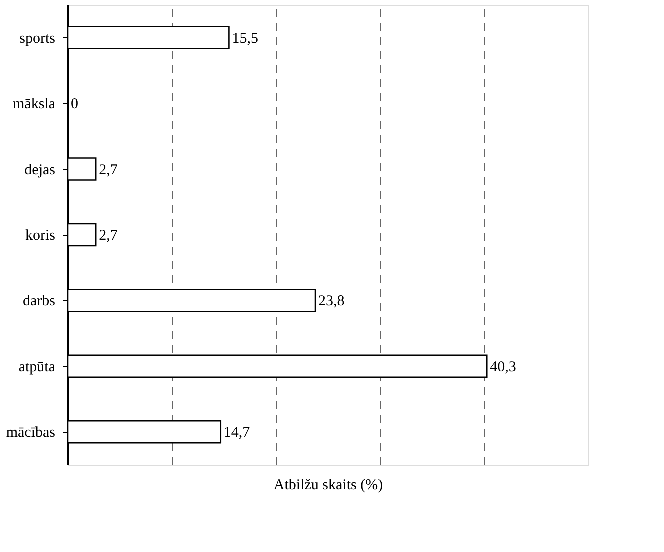 Image resolution: width=664 pixels, height=552 pixels. Describe the element at coordinates (74, 104) in the screenshot. I see `data-label: 0` at that location.